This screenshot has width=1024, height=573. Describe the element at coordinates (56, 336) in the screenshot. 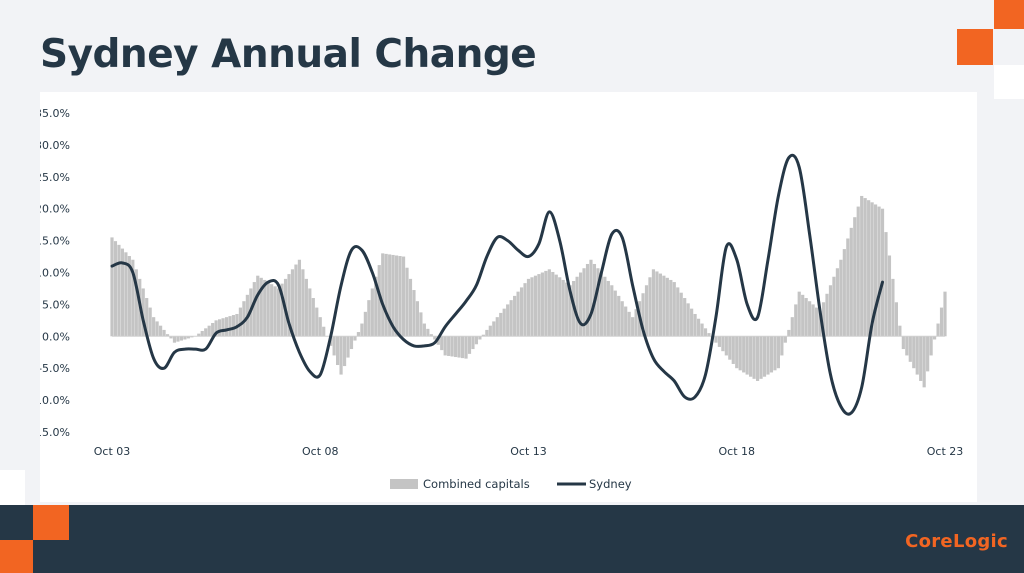

I see `y-tick-label: 0.0%` at that location.